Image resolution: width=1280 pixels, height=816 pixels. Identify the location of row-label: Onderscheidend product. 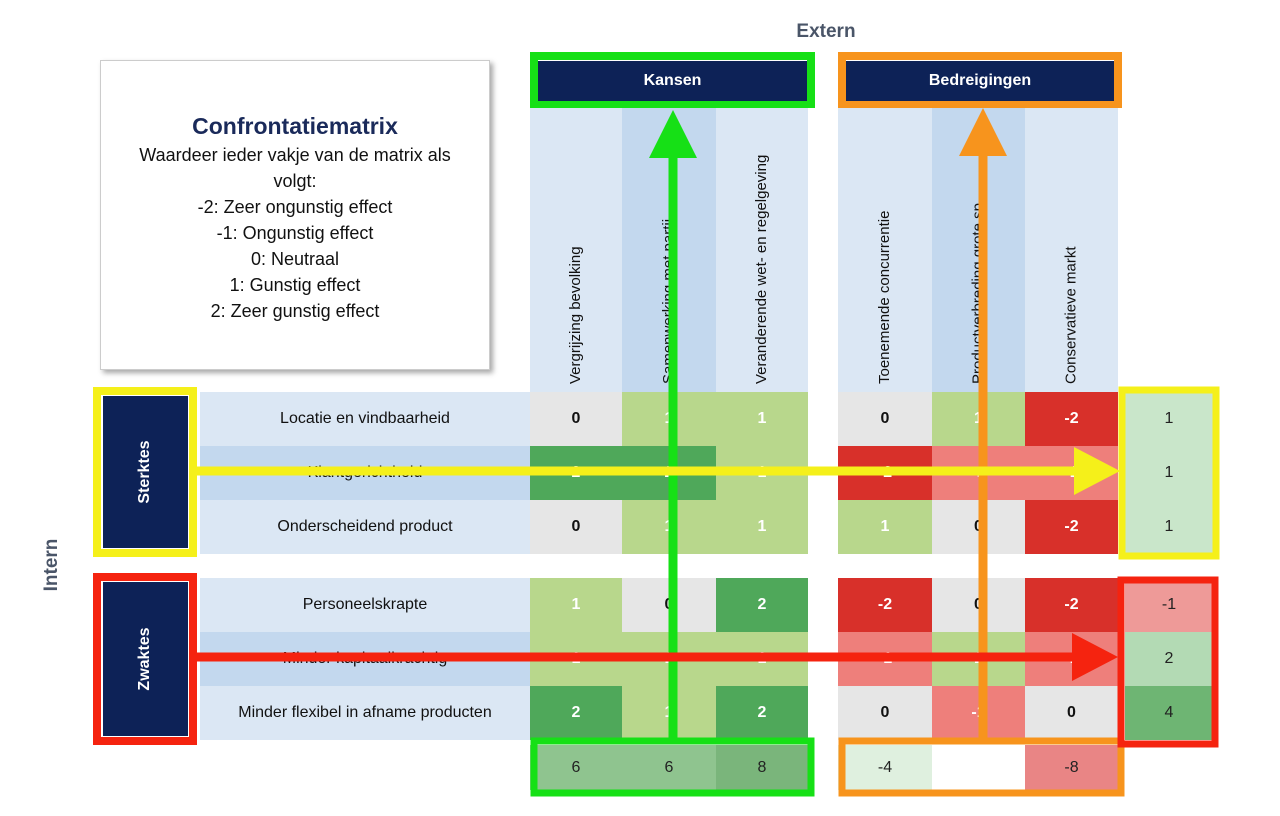
(365, 526).